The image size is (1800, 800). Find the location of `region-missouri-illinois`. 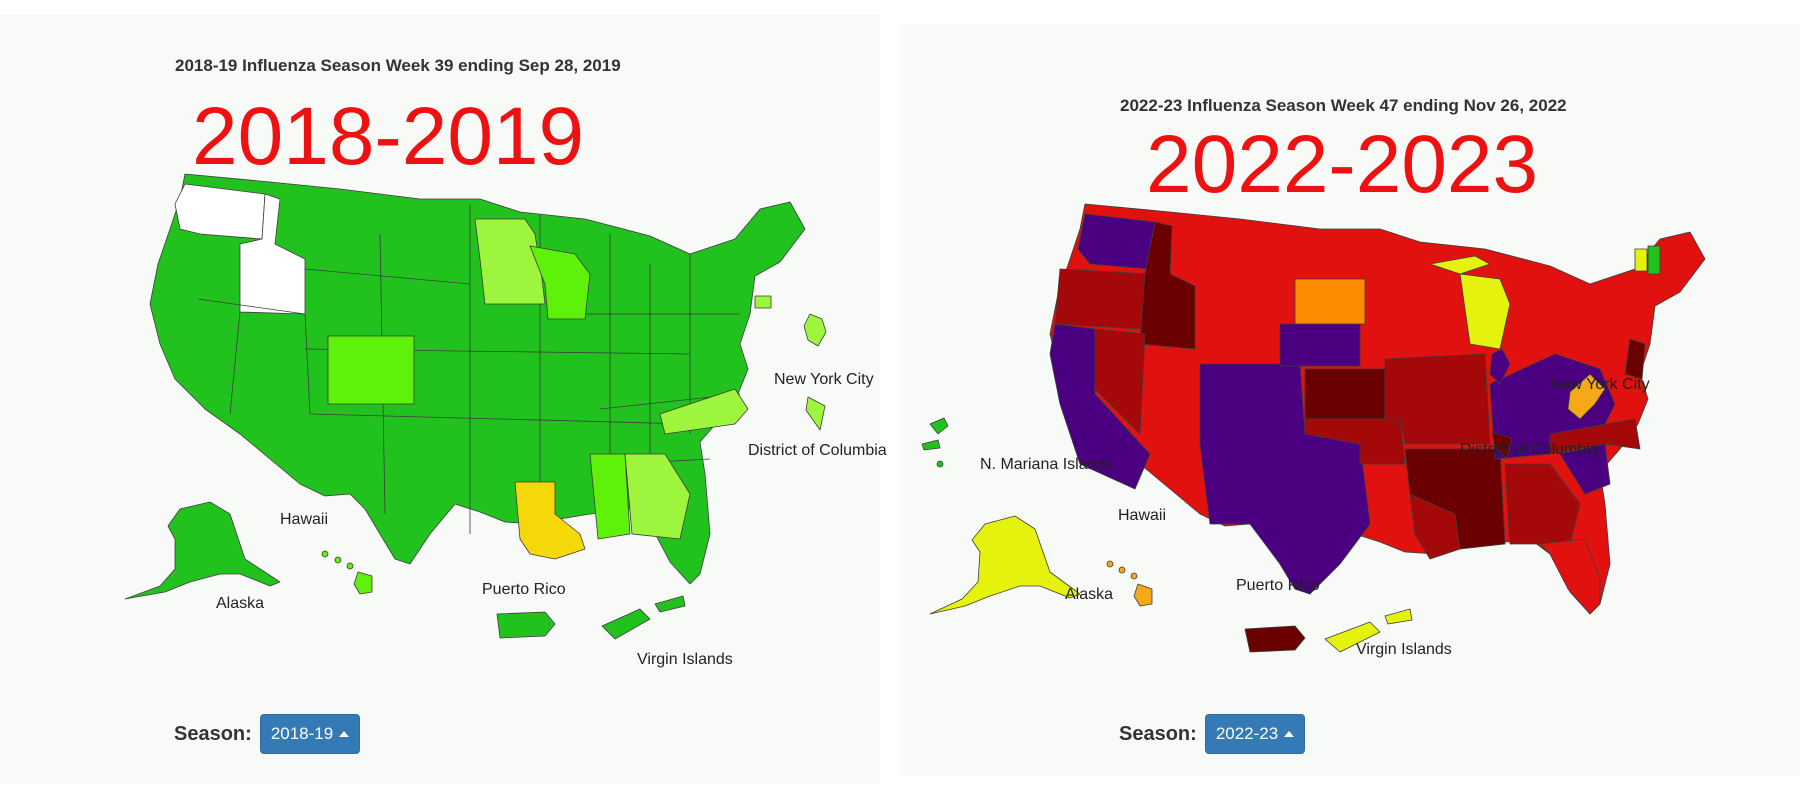

region-missouri-illinois is located at coordinates (1437, 399).